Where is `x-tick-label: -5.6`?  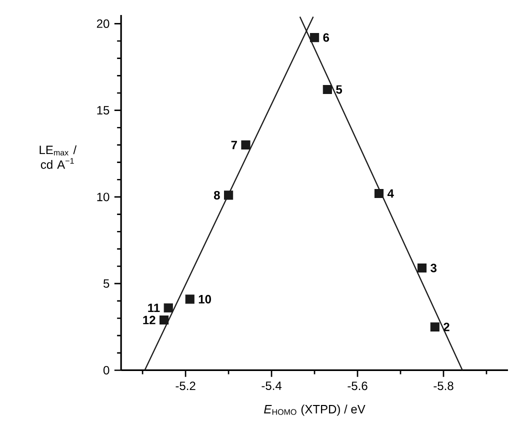 x-tick-label: -5.6 is located at coordinates (358, 385).